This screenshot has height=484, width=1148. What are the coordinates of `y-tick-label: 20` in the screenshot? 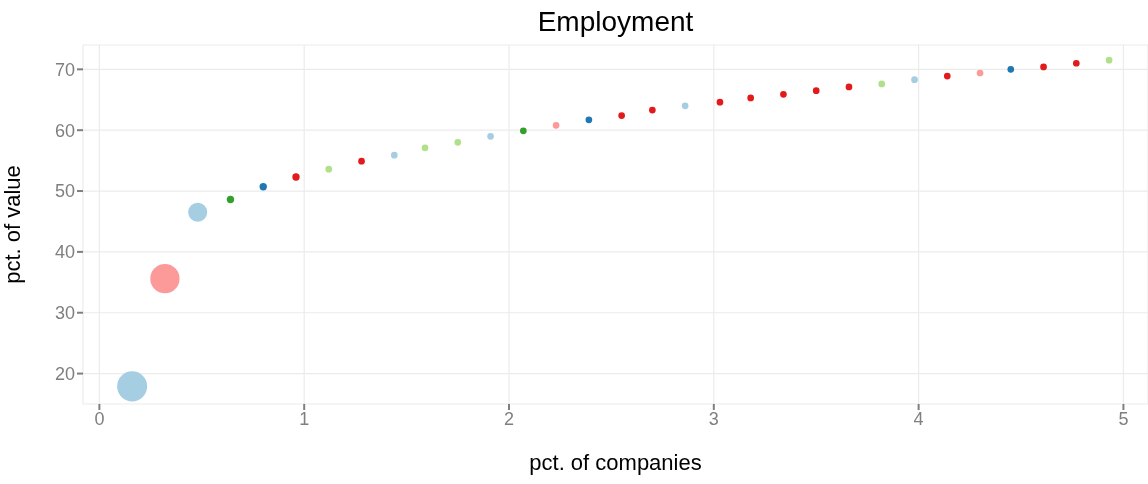 It's located at (64, 373).